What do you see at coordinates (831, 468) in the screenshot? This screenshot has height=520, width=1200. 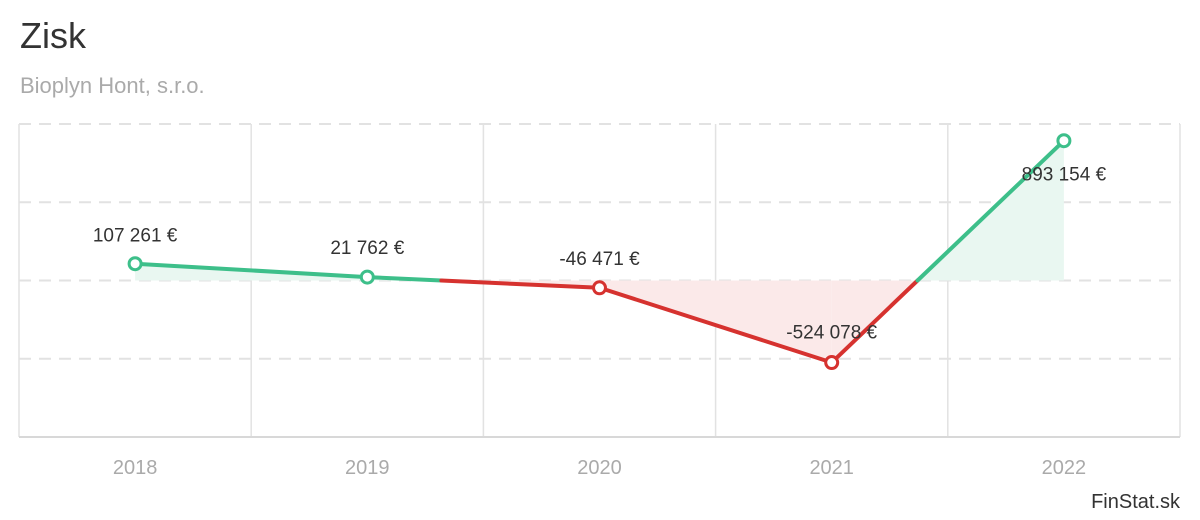 I see `x-tick-label: 2021` at bounding box center [831, 468].